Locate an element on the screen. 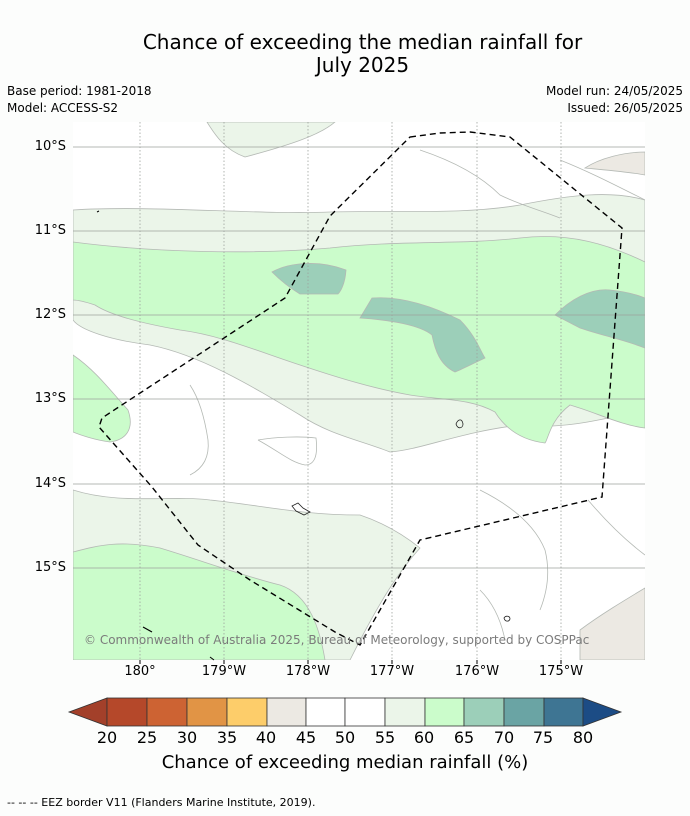 This screenshot has width=690, height=816. lat-label: 13°S is located at coordinates (50, 398).